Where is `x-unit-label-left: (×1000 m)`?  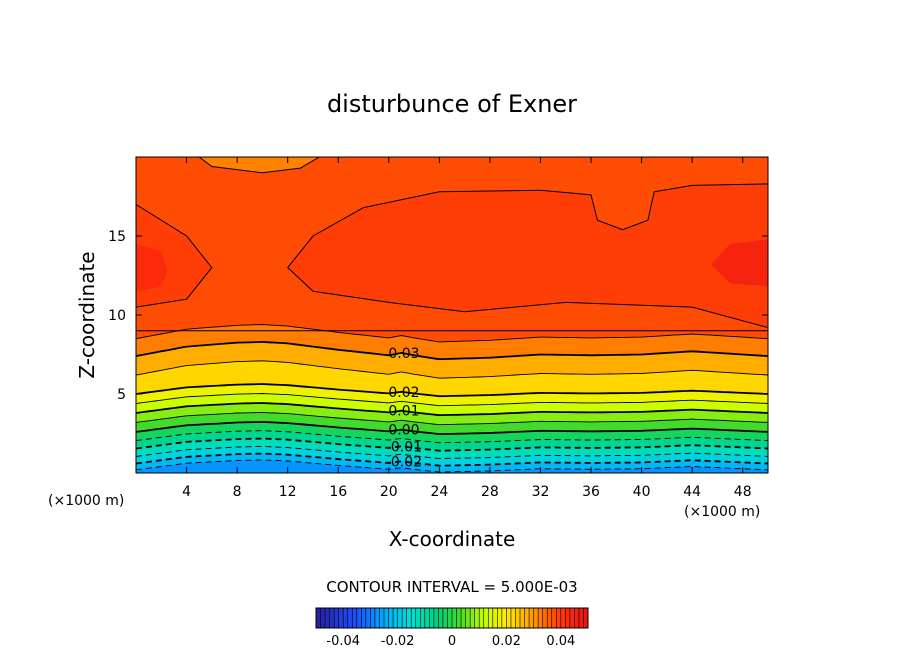 x-unit-label-left: (×1000 m) is located at coordinates (86, 501).